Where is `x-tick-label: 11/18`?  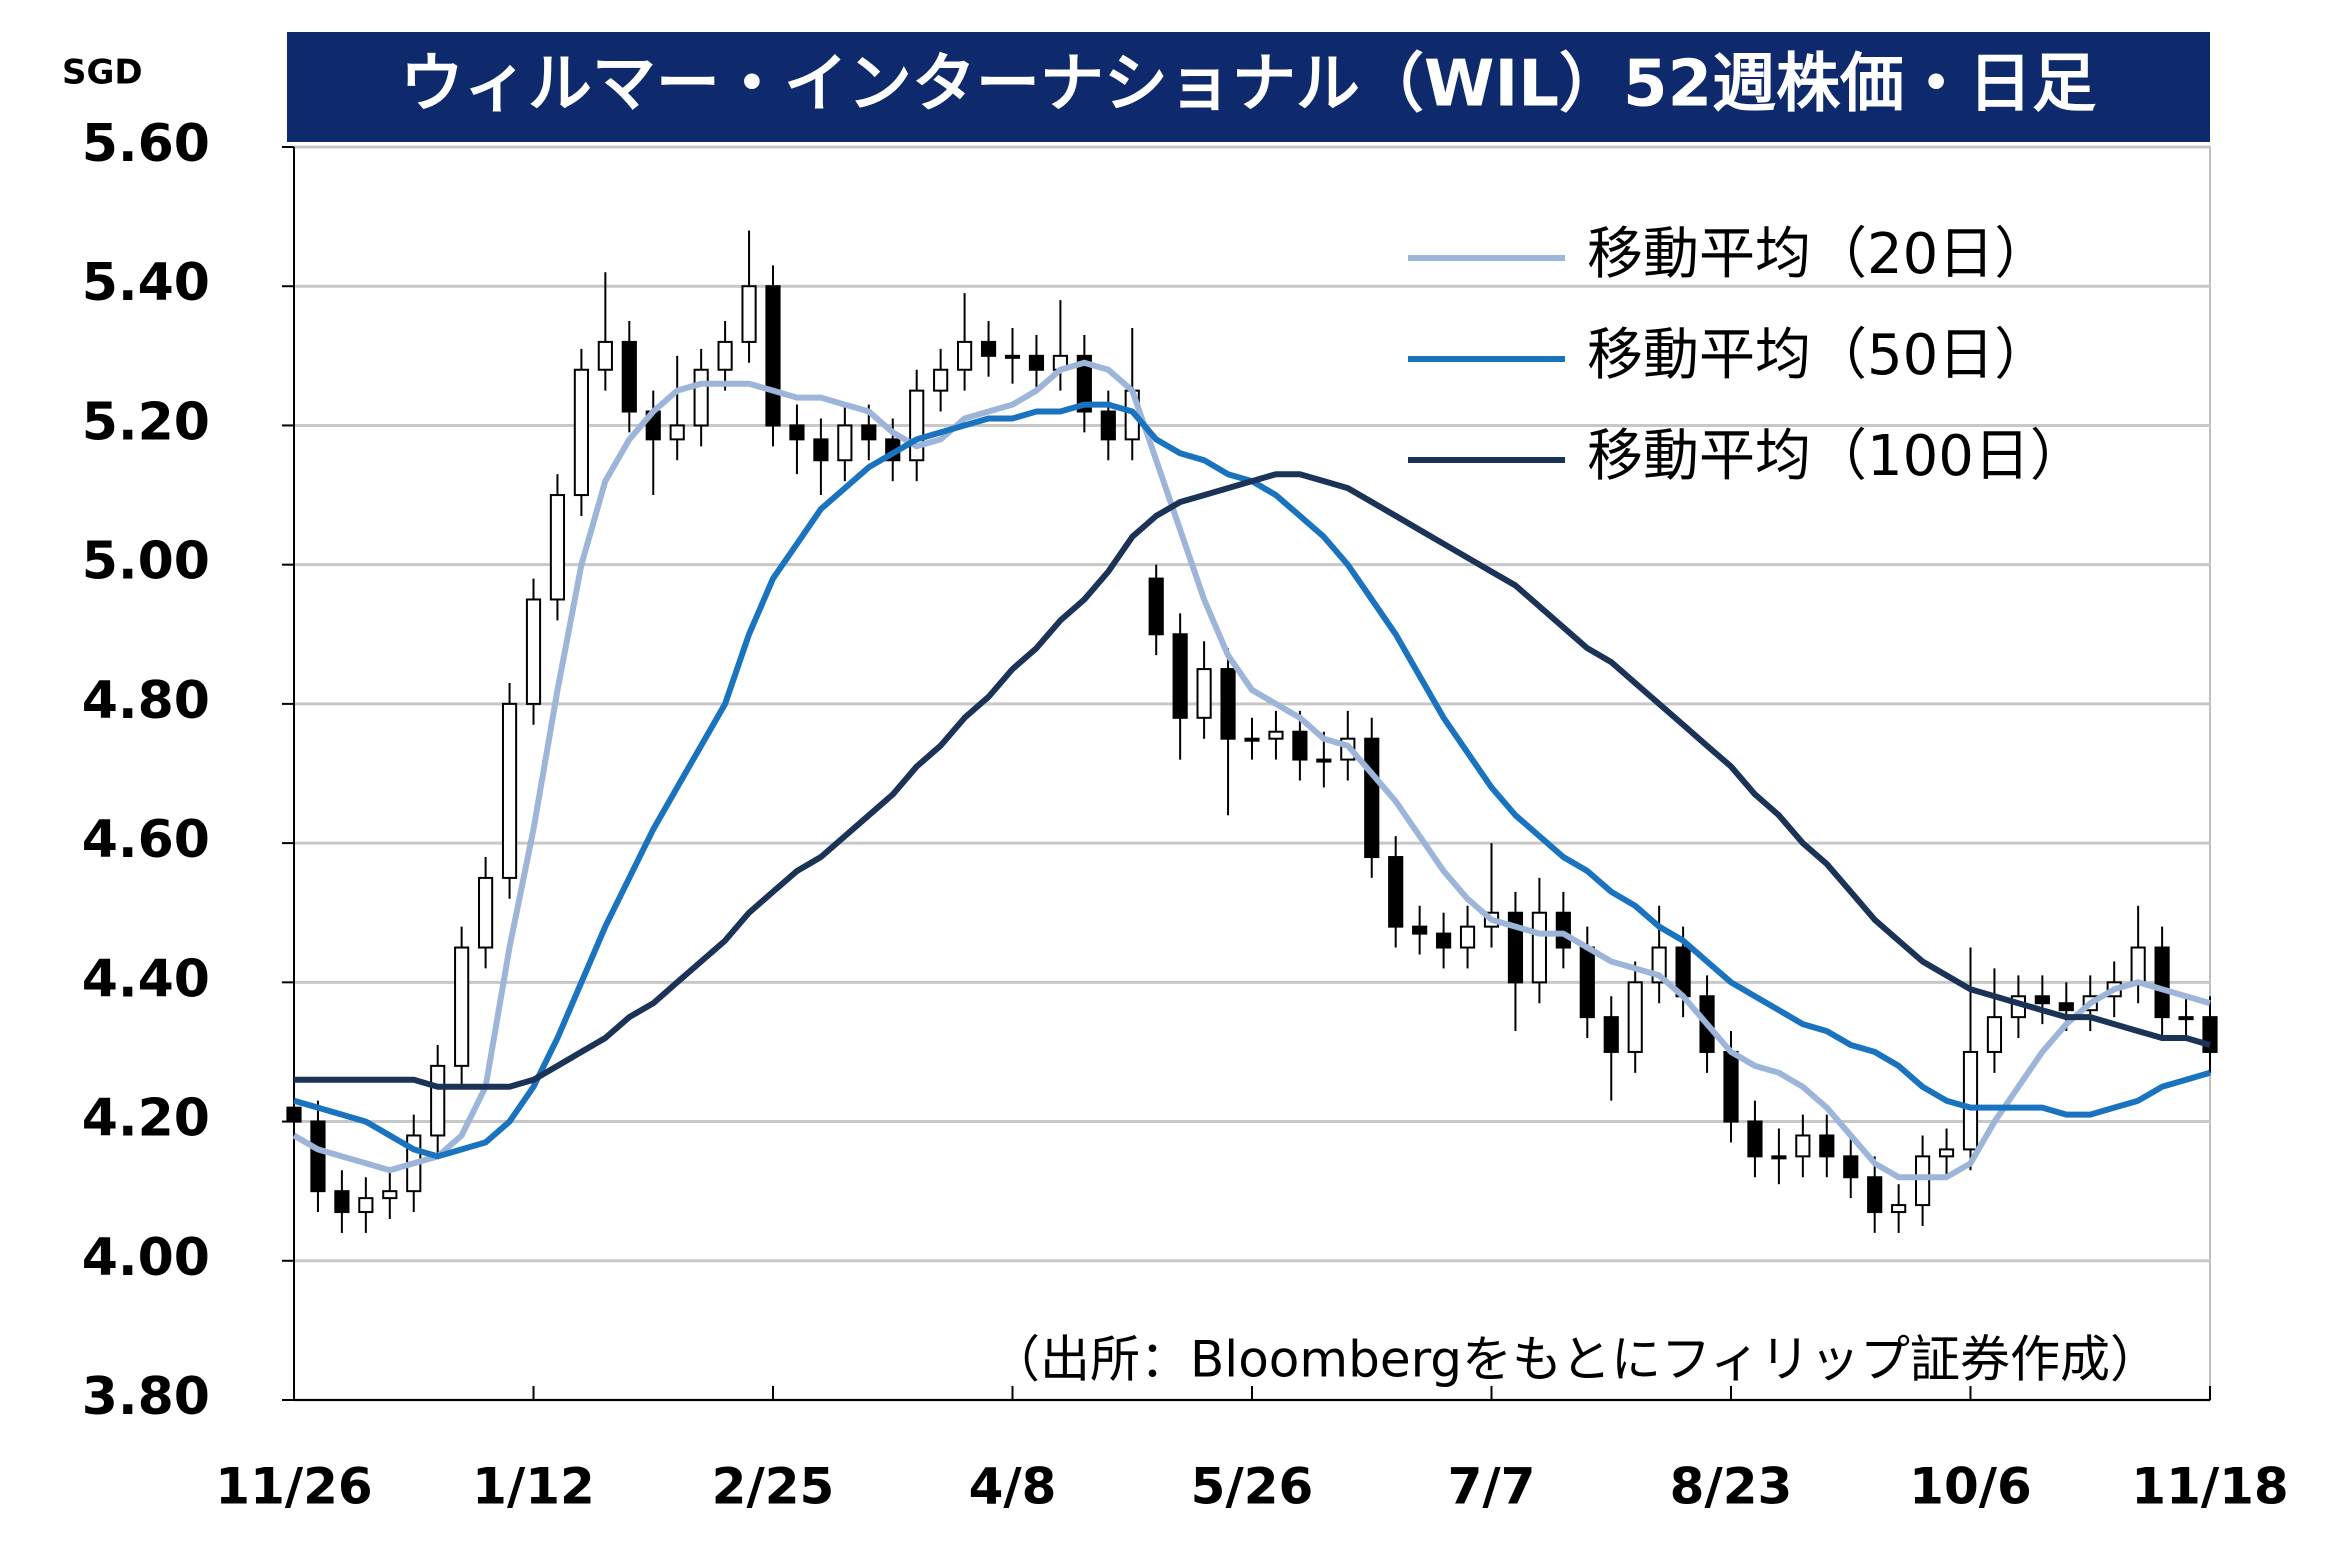 x-tick-label: 11/18 is located at coordinates (2209, 1487).